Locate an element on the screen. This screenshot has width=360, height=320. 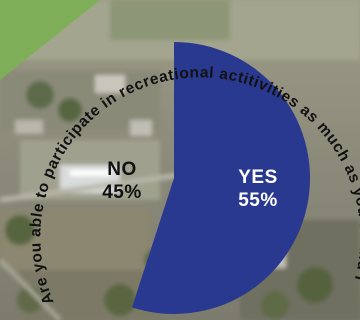
slice-label-yes: YES is located at coordinates (258, 177).